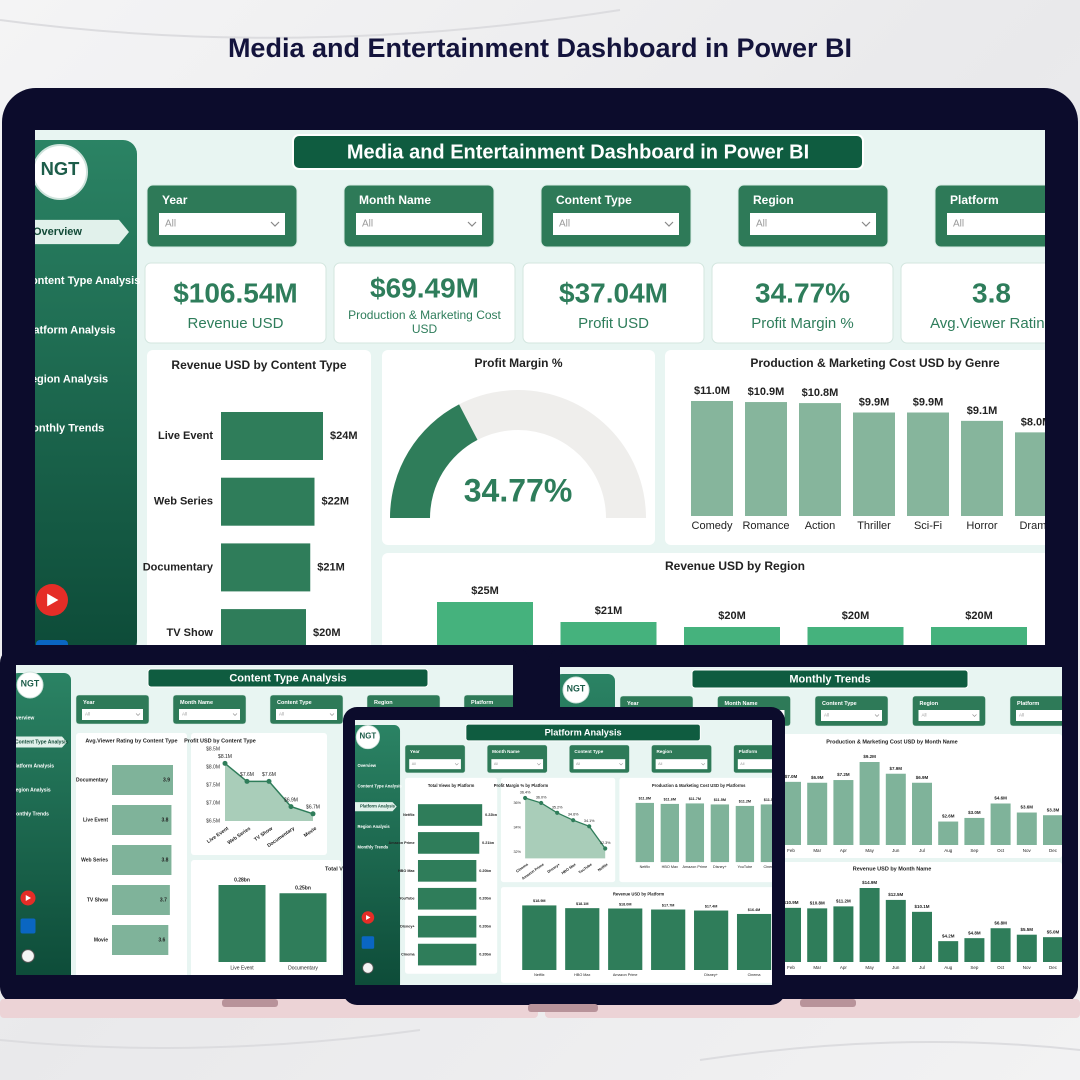  I want to click on youtube-play, so click(28, 898).